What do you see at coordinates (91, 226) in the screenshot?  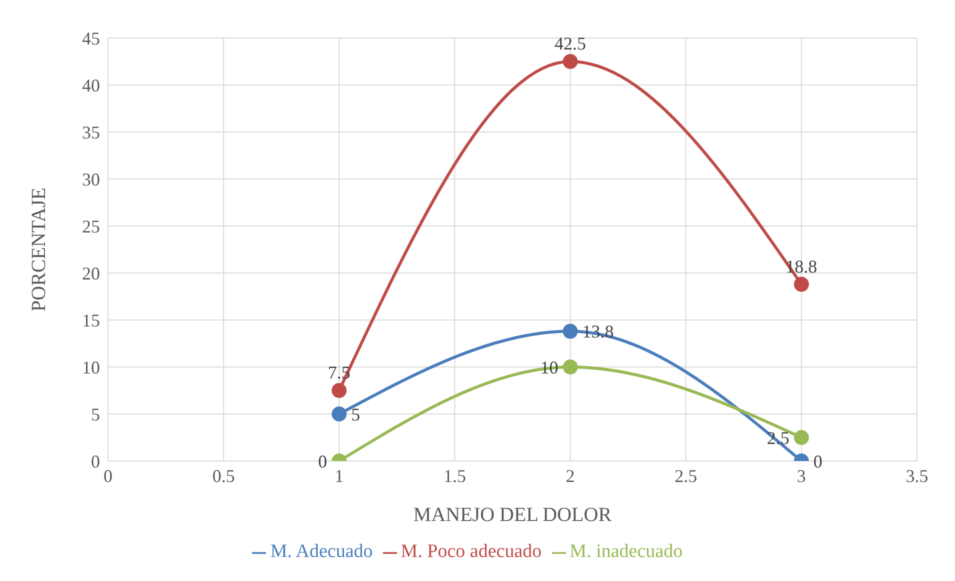 I see `y-tick-label: 25` at bounding box center [91, 226].